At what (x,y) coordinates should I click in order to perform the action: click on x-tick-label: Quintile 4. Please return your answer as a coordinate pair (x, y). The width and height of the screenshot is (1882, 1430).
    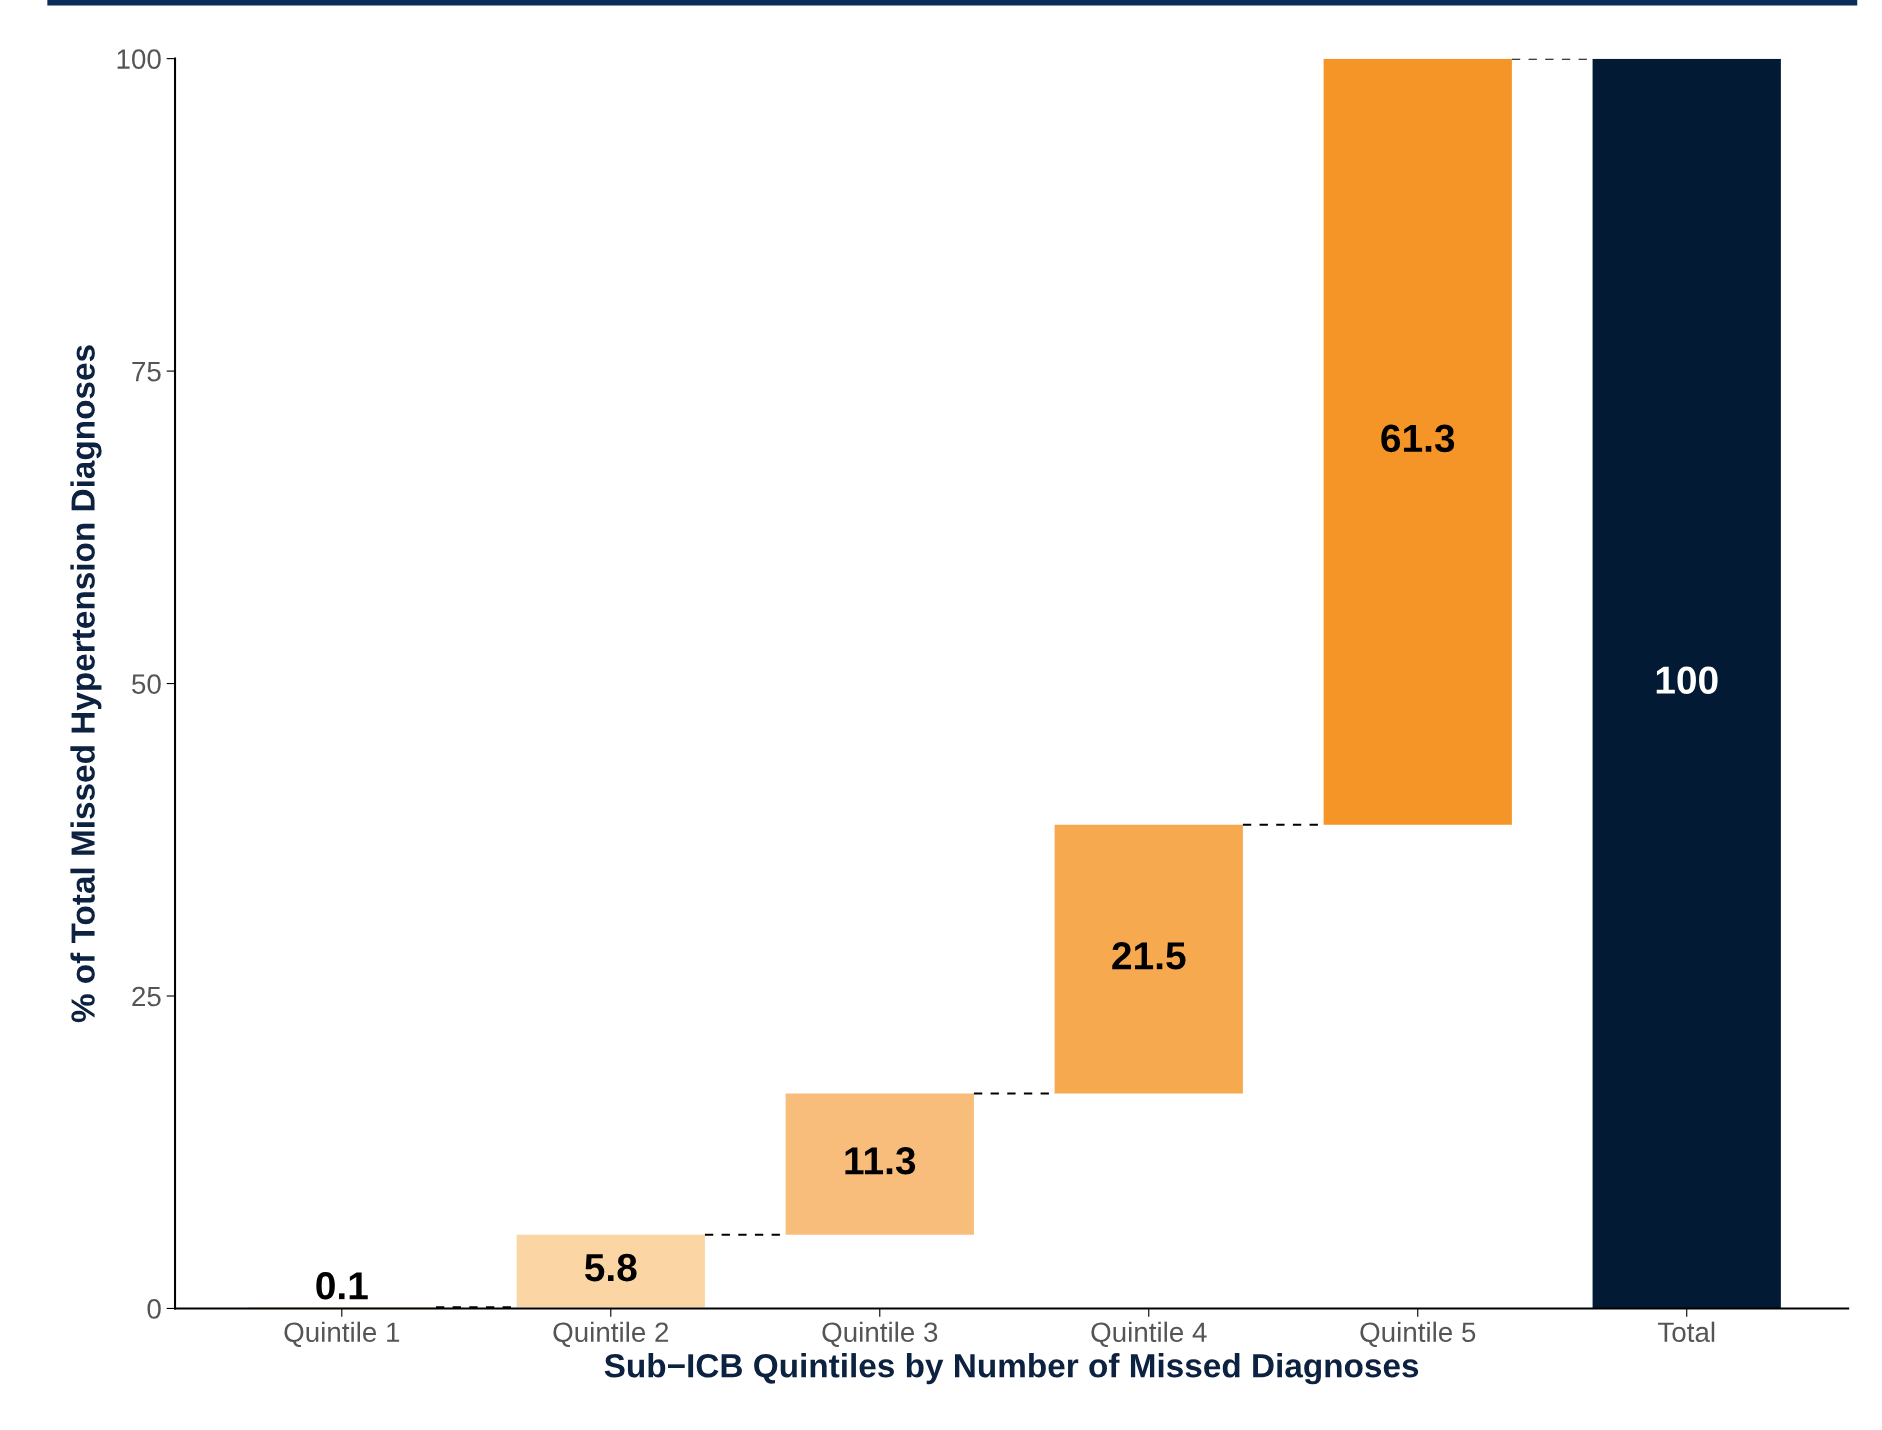
    Looking at the image, I should click on (1149, 1334).